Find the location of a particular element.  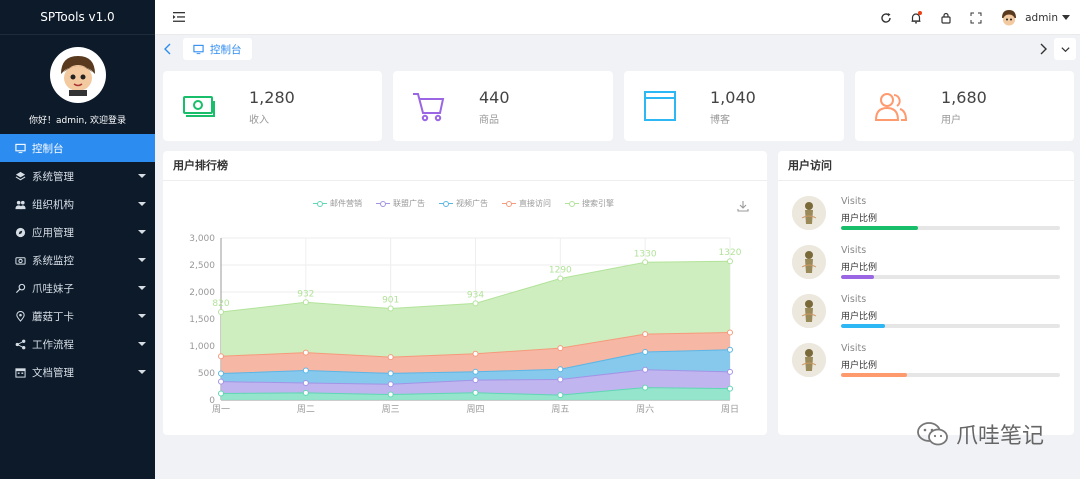

sidebar-item-java-girl: 爪哇妹子 is located at coordinates (77, 288).